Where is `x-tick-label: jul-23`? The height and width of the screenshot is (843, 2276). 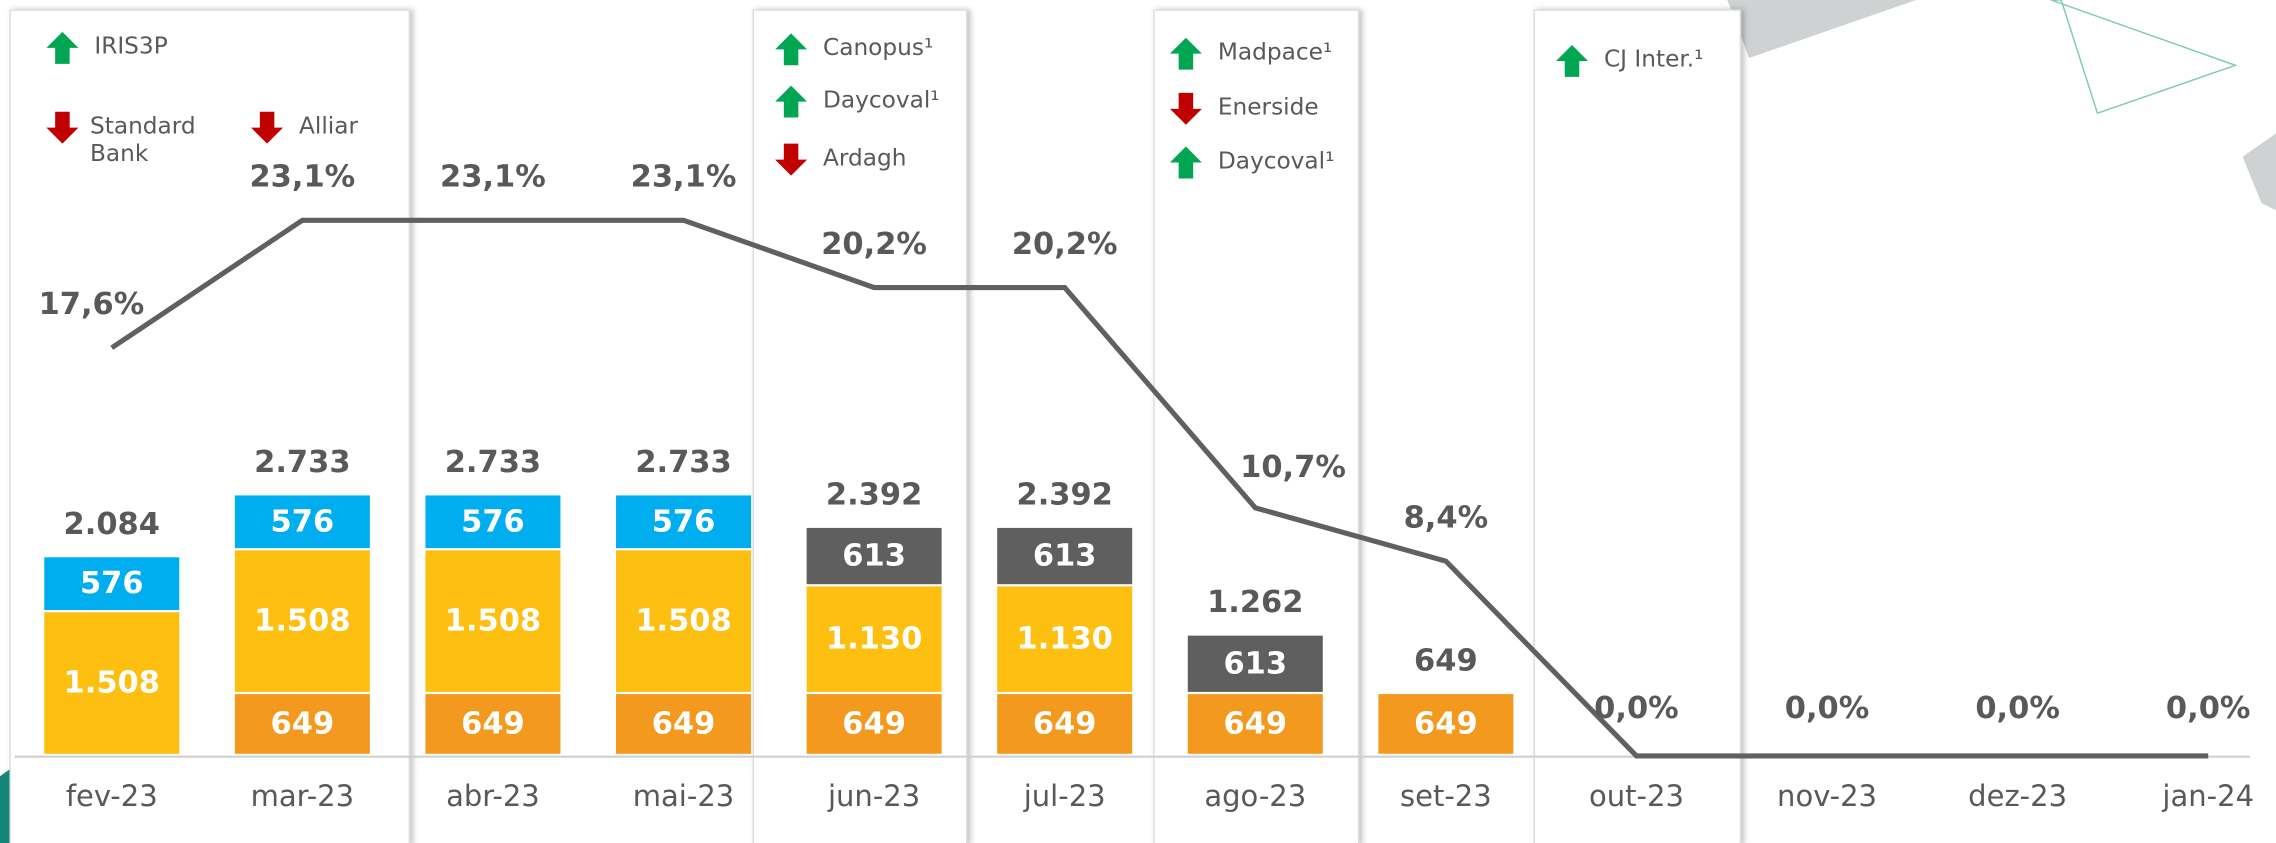 x-tick-label: jul-23 is located at coordinates (1064, 796).